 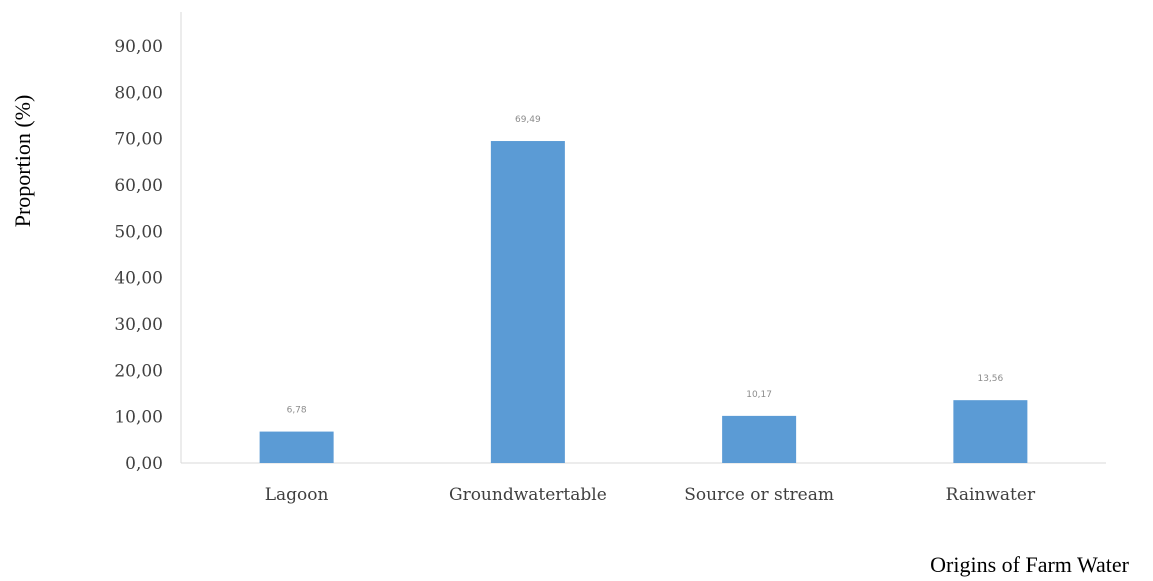 I want to click on x-tick-label: Lagoon, so click(x=297, y=495).